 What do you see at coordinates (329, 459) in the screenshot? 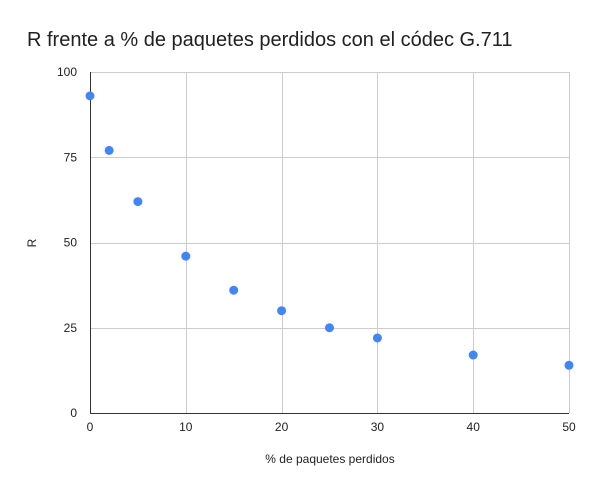
I see `x-axis-title: % de paquetes perdidos` at bounding box center [329, 459].